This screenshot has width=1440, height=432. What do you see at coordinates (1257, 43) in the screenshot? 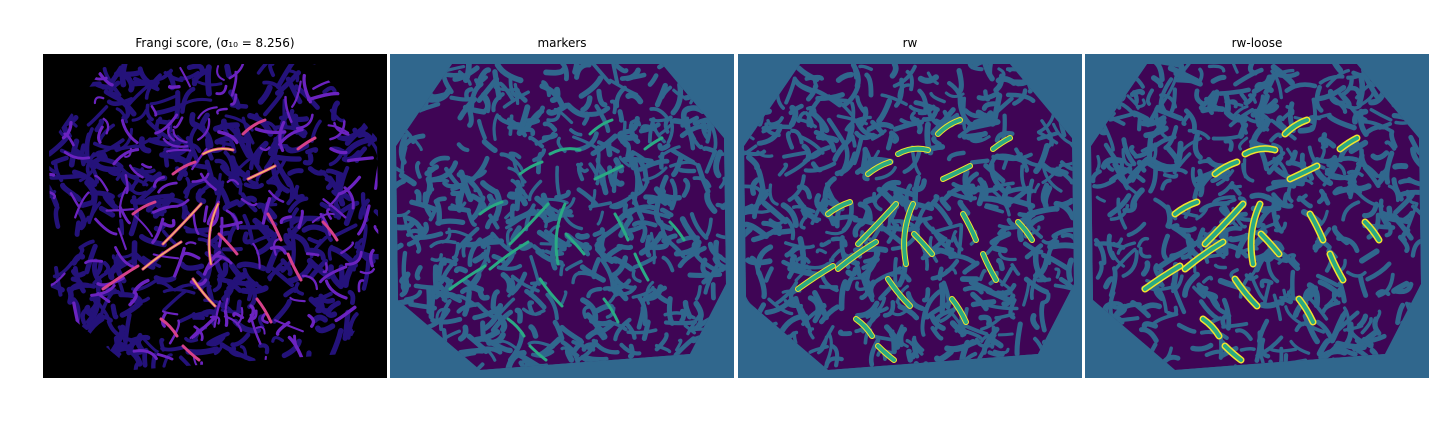
I see `panel-title-rw-loose: rw-loose` at bounding box center [1257, 43].